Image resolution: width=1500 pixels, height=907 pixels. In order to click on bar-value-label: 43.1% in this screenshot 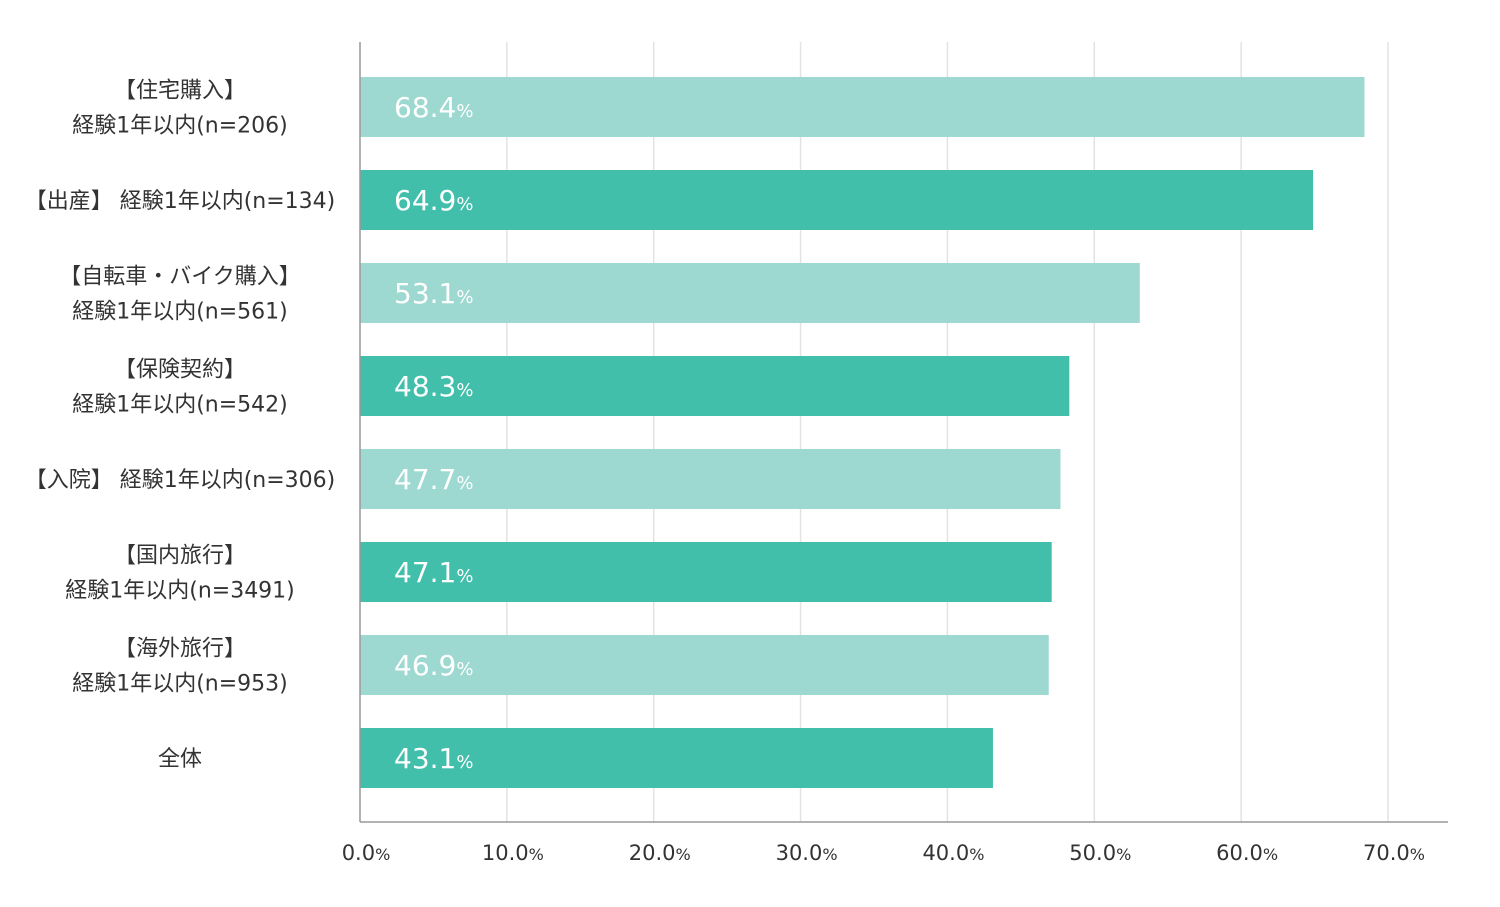, I will do `click(433, 758)`.